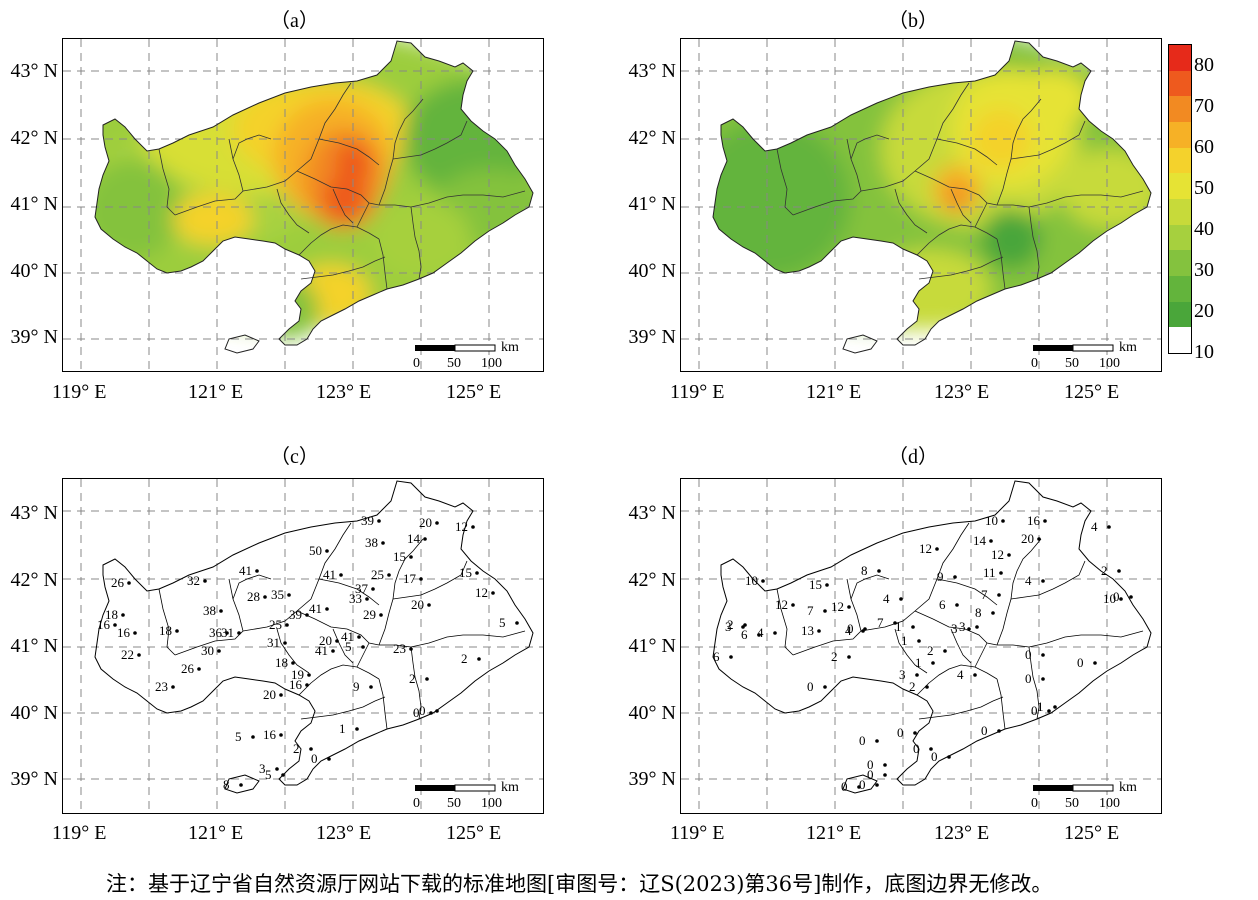 This screenshot has width=1258, height=900. What do you see at coordinates (716, 656) in the screenshot?
I see `station-value: 6` at bounding box center [716, 656].